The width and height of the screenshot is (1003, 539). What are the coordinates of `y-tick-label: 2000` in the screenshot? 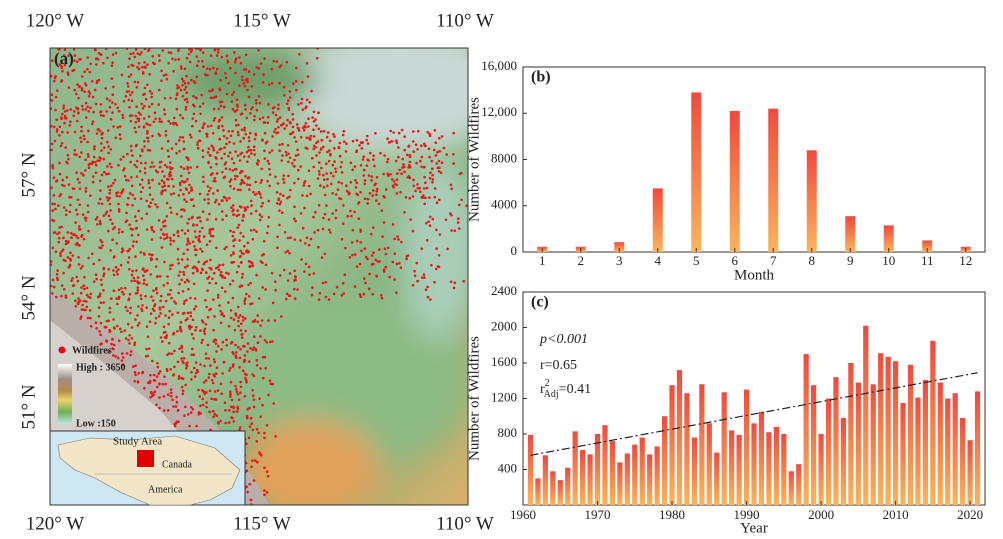 It's located at (504, 325).